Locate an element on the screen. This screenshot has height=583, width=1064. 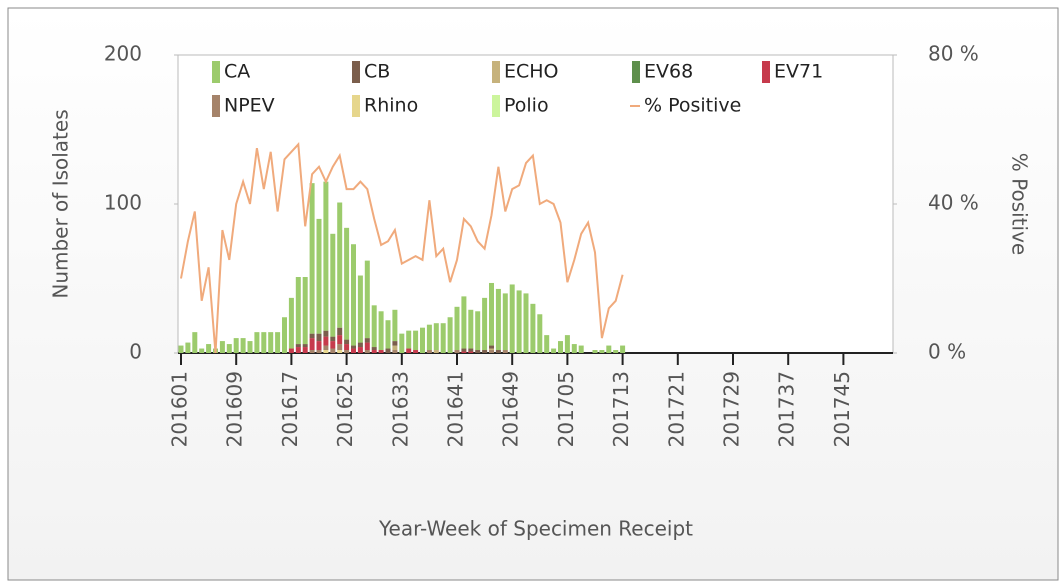
y2-tick-label: 80 % is located at coordinates (953, 54).